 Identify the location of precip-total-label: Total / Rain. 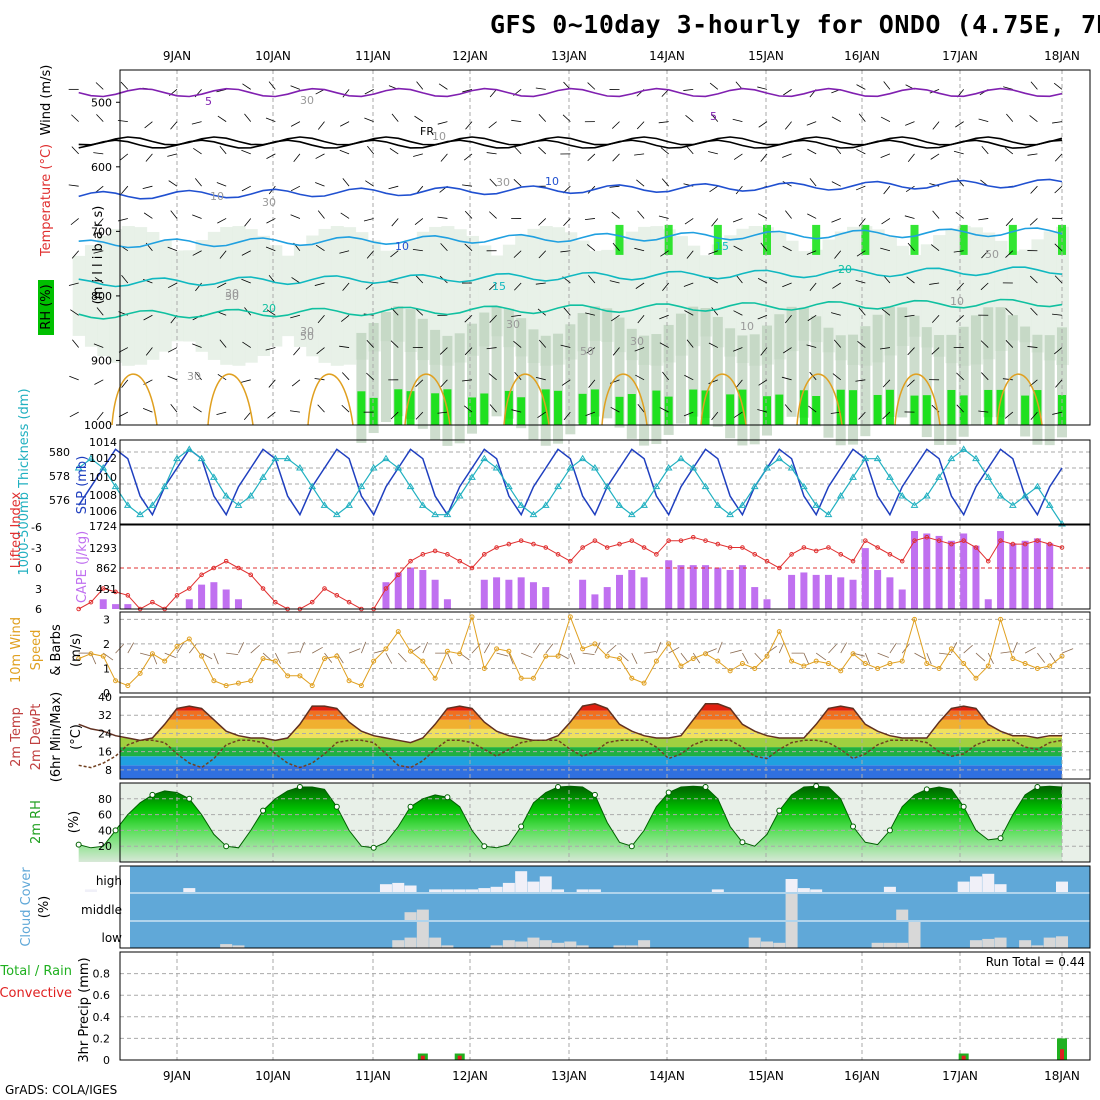
(36, 971).